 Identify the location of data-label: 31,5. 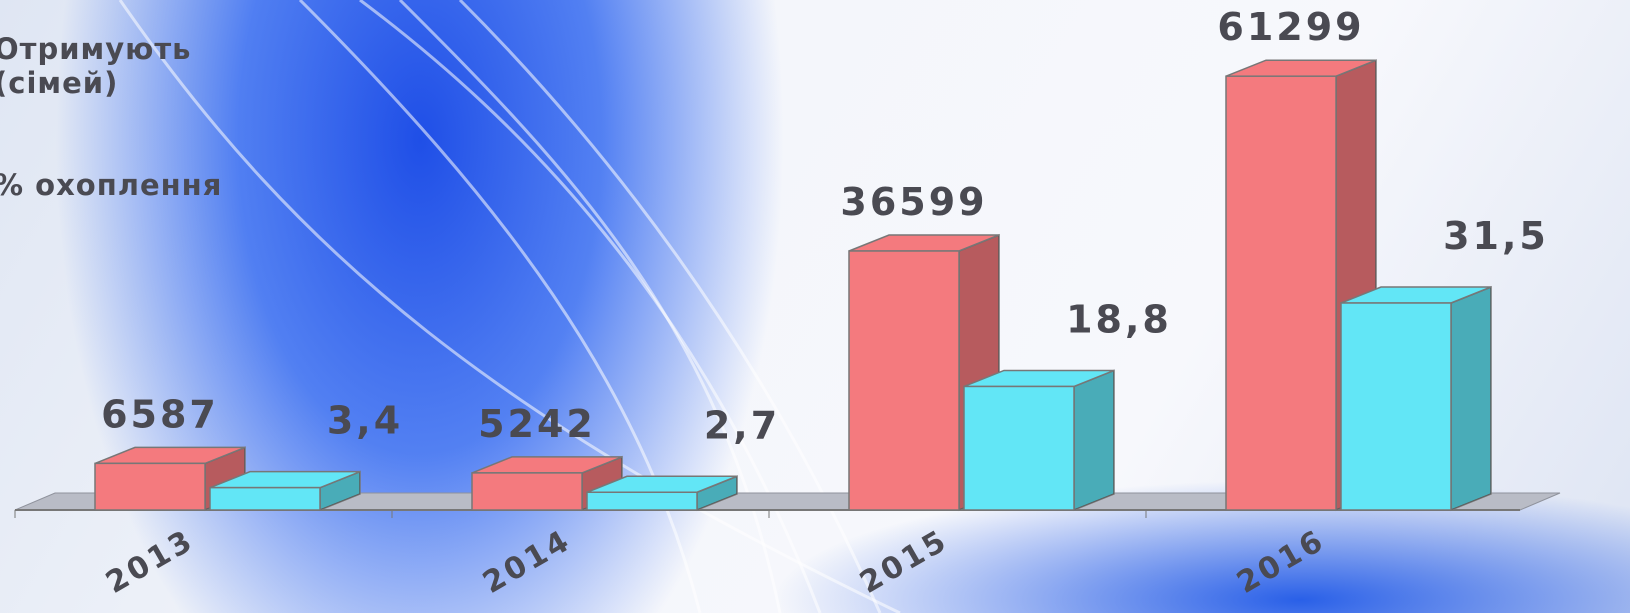
(1496, 236).